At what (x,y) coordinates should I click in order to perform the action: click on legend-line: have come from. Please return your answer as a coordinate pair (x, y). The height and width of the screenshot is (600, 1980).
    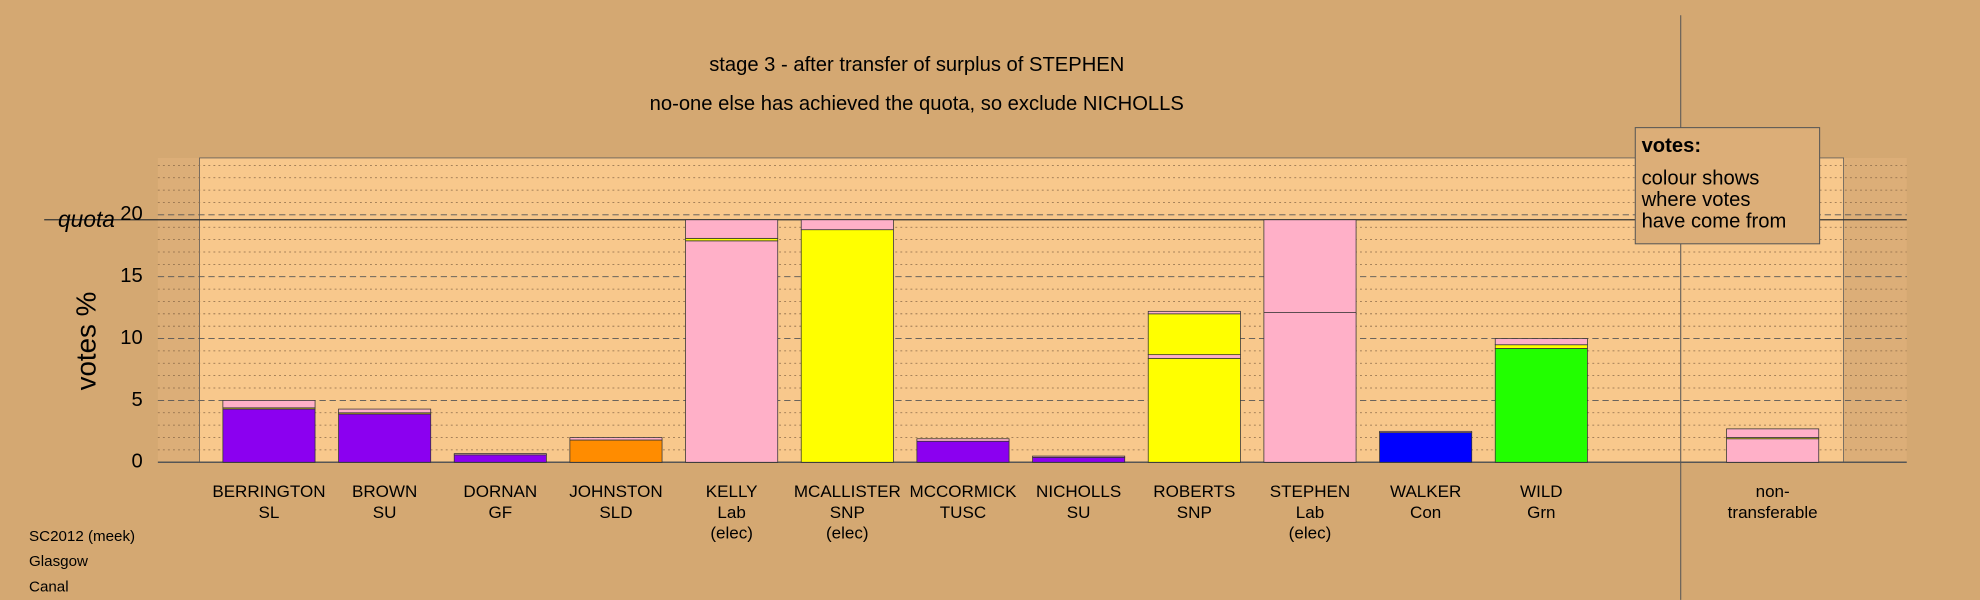
    Looking at the image, I should click on (1714, 222).